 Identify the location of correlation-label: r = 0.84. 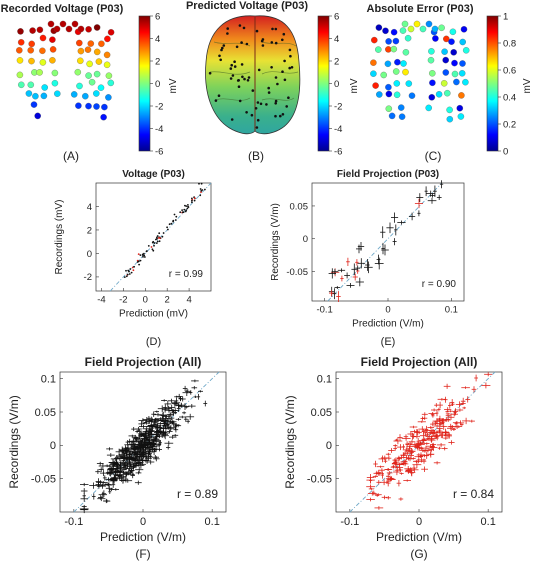
(473, 494).